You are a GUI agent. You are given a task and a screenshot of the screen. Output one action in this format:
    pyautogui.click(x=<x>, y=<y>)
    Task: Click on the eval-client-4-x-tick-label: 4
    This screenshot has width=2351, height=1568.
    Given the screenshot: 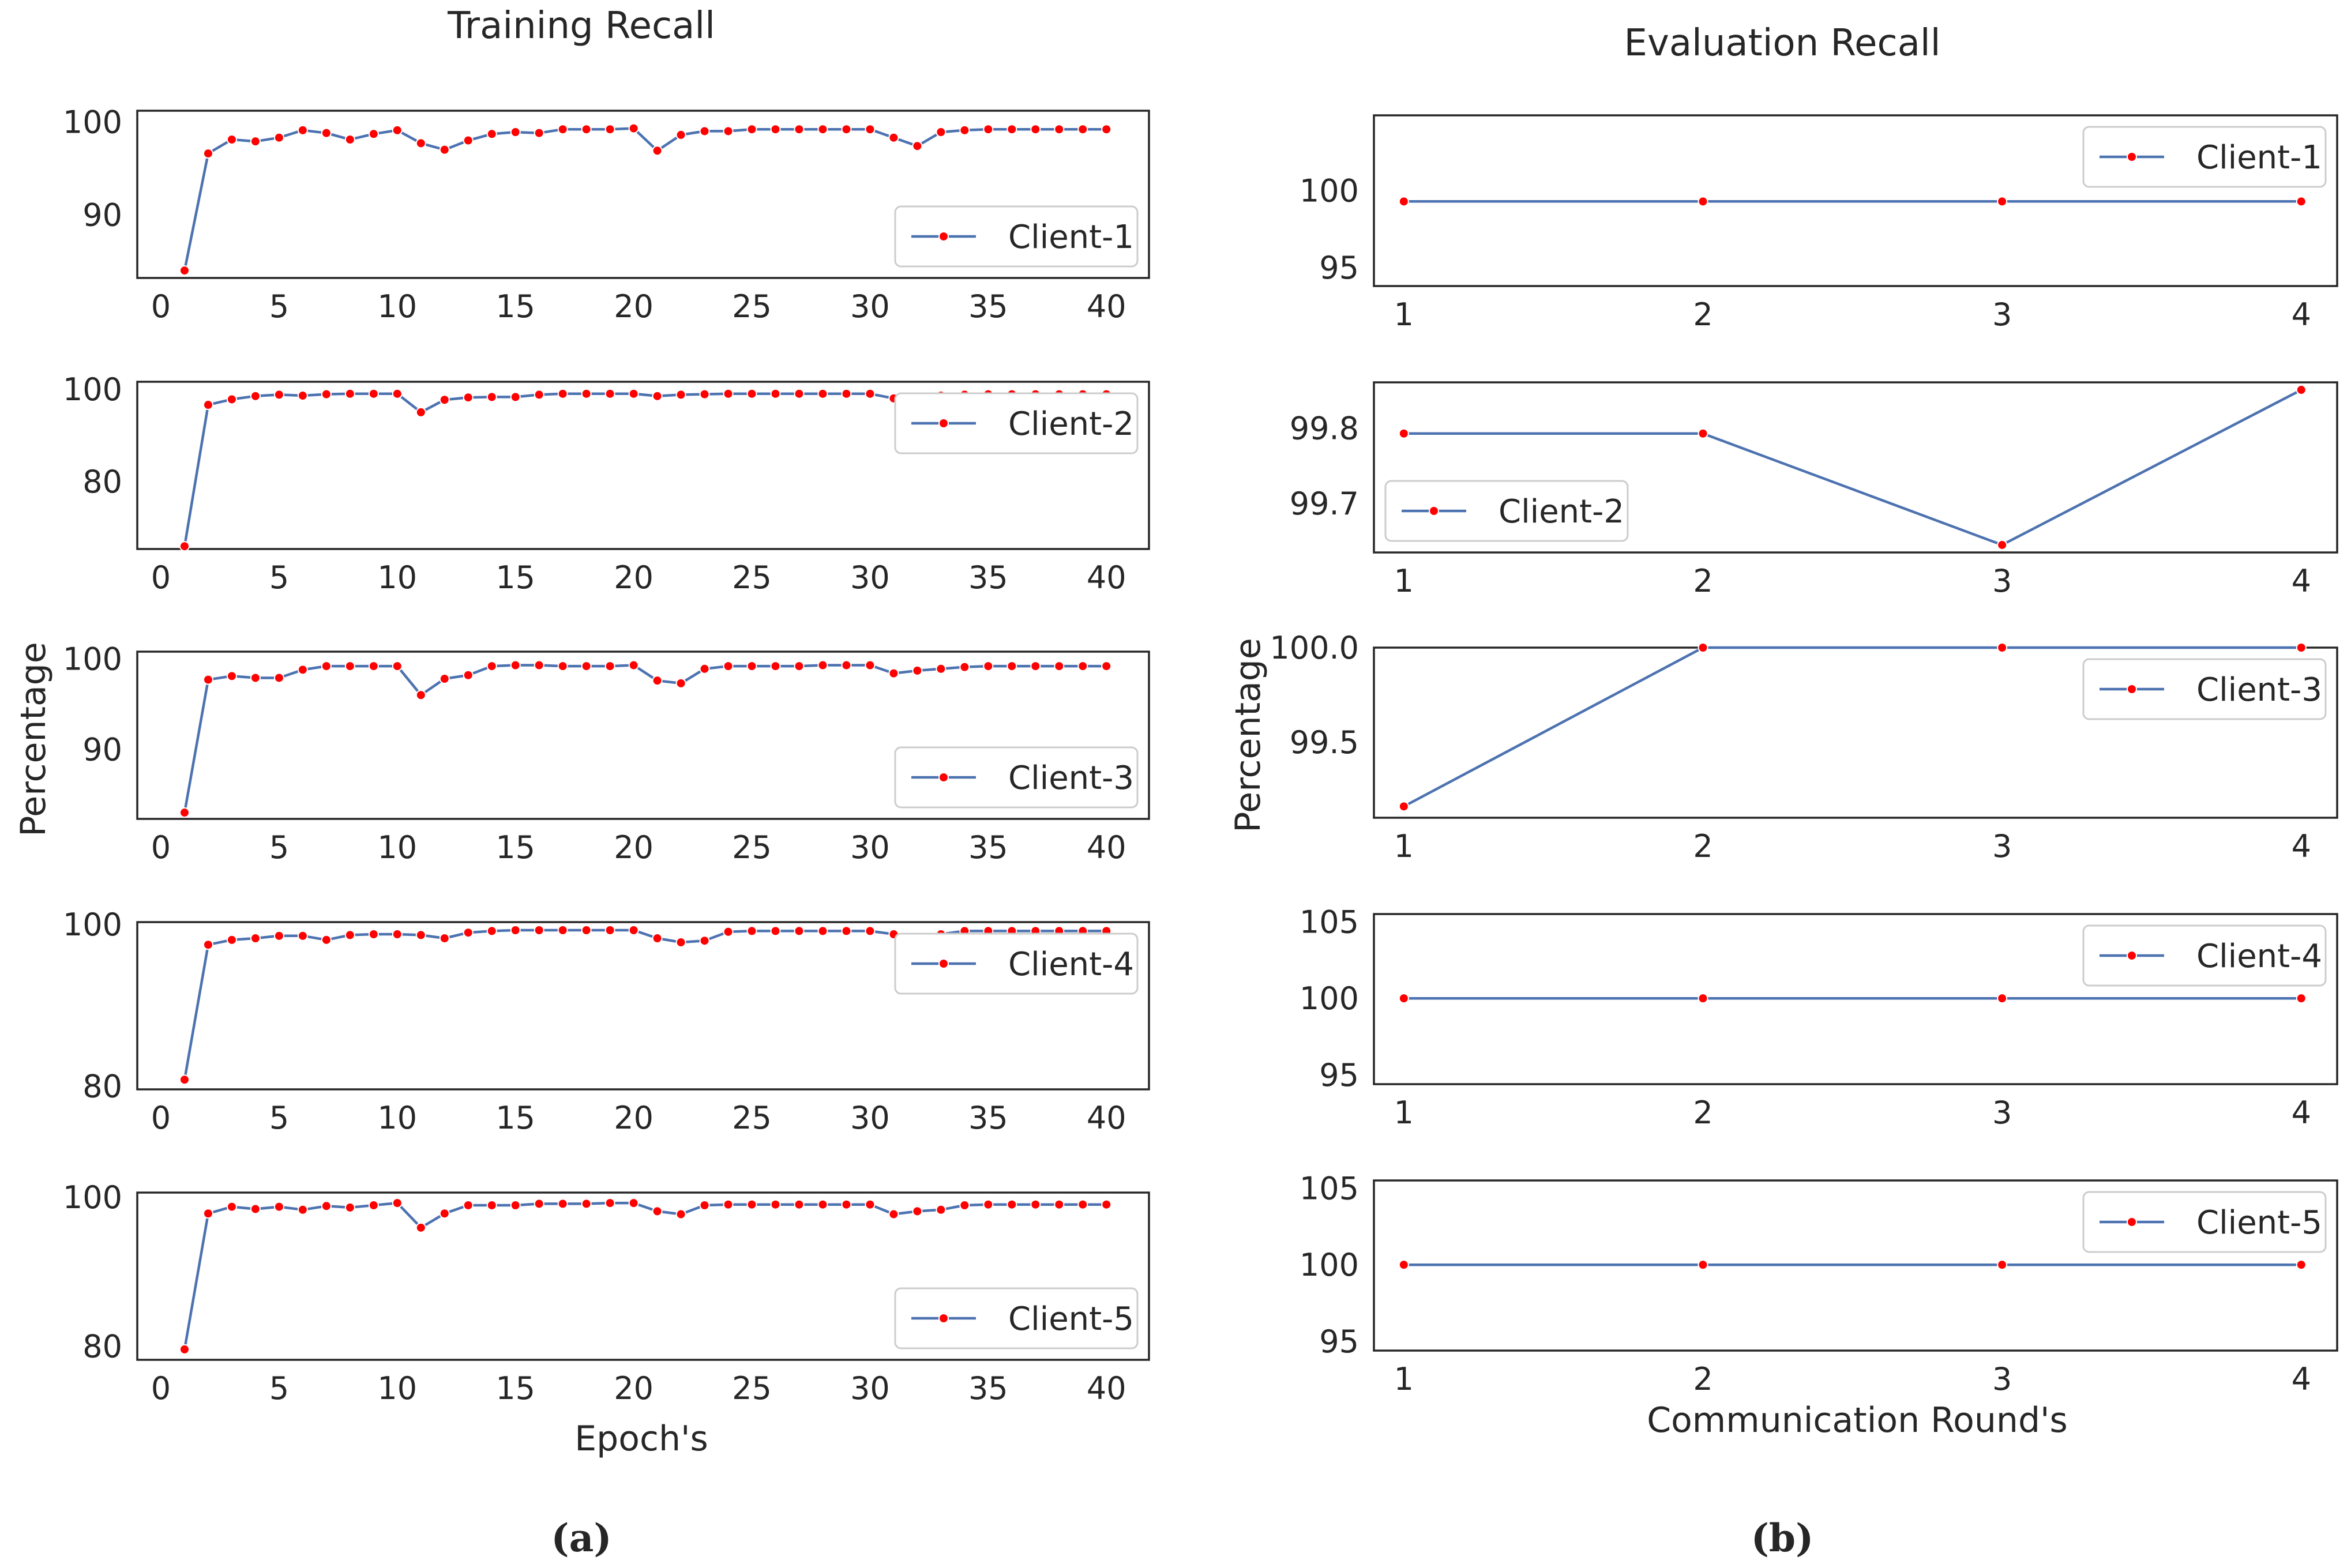 What is the action you would take?
    pyautogui.click(x=2301, y=1113)
    